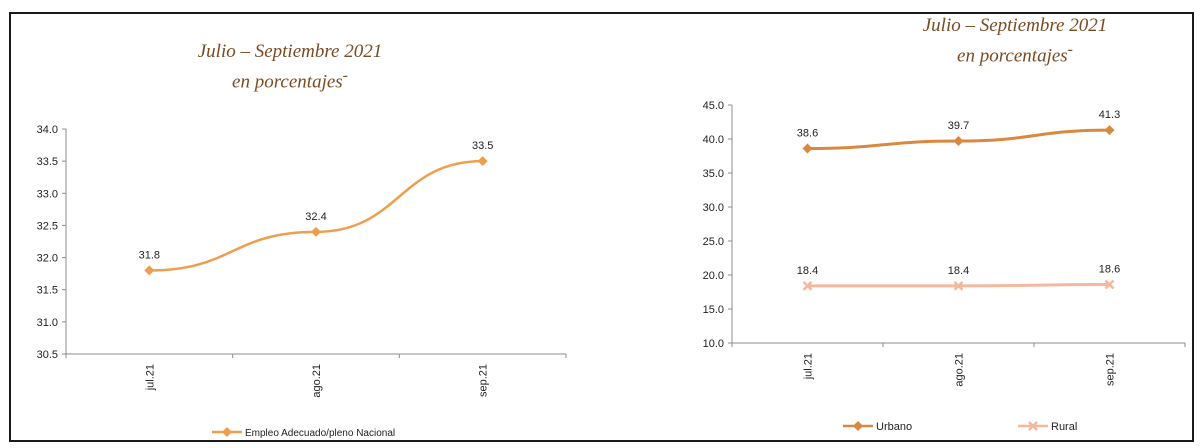 This screenshot has width=1202, height=448. Describe the element at coordinates (1015, 54) in the screenshot. I see `chart-right-subtitle: en porcentajes-` at that location.